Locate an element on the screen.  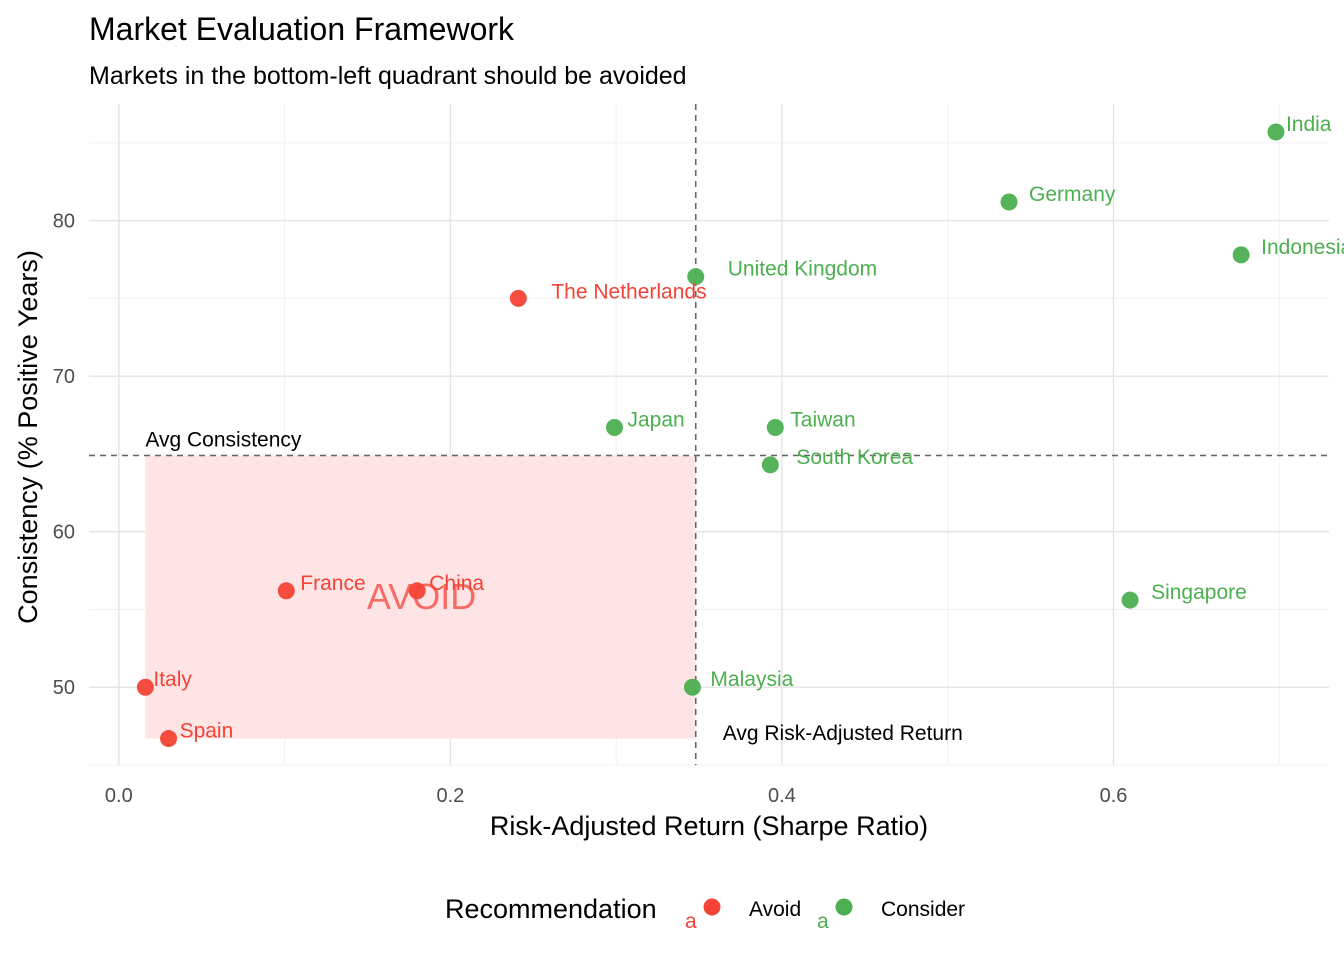
avoid-region-label: AVOID is located at coordinates (421, 596).